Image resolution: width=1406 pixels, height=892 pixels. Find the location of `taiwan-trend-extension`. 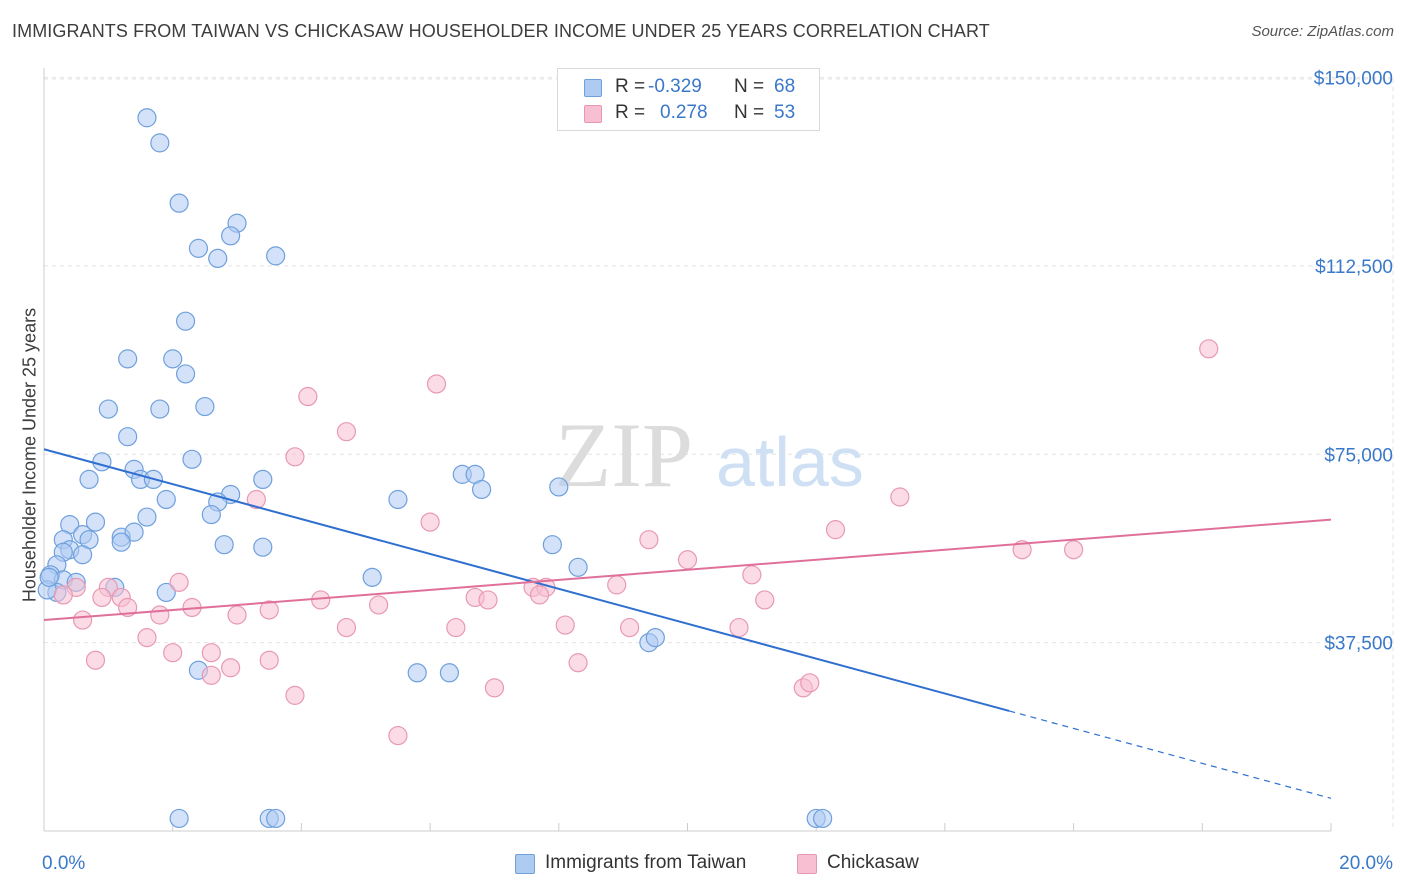

taiwan-trend-extension is located at coordinates (1170, 754).